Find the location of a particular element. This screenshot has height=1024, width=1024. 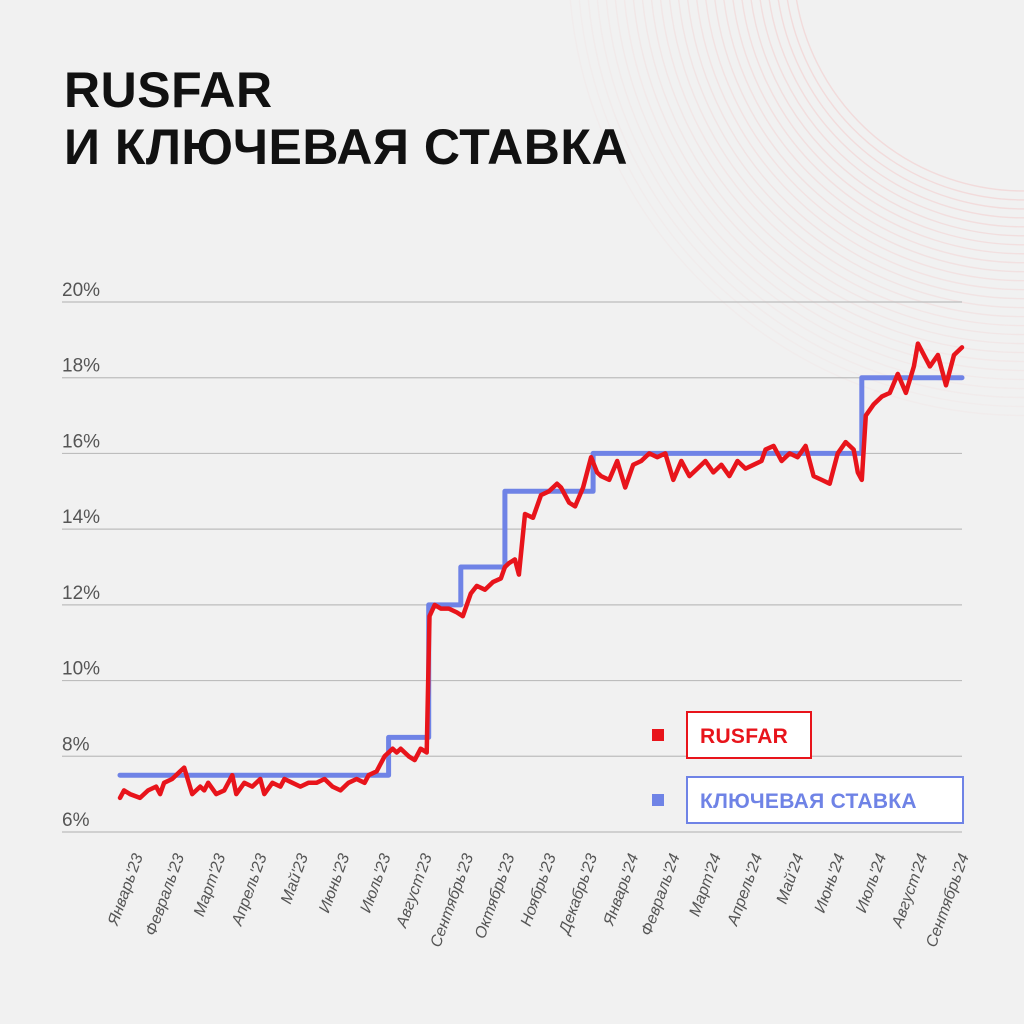

legend-item-key-rate: КЛЮЧЕВАЯ СТАВКА is located at coordinates (808, 800).